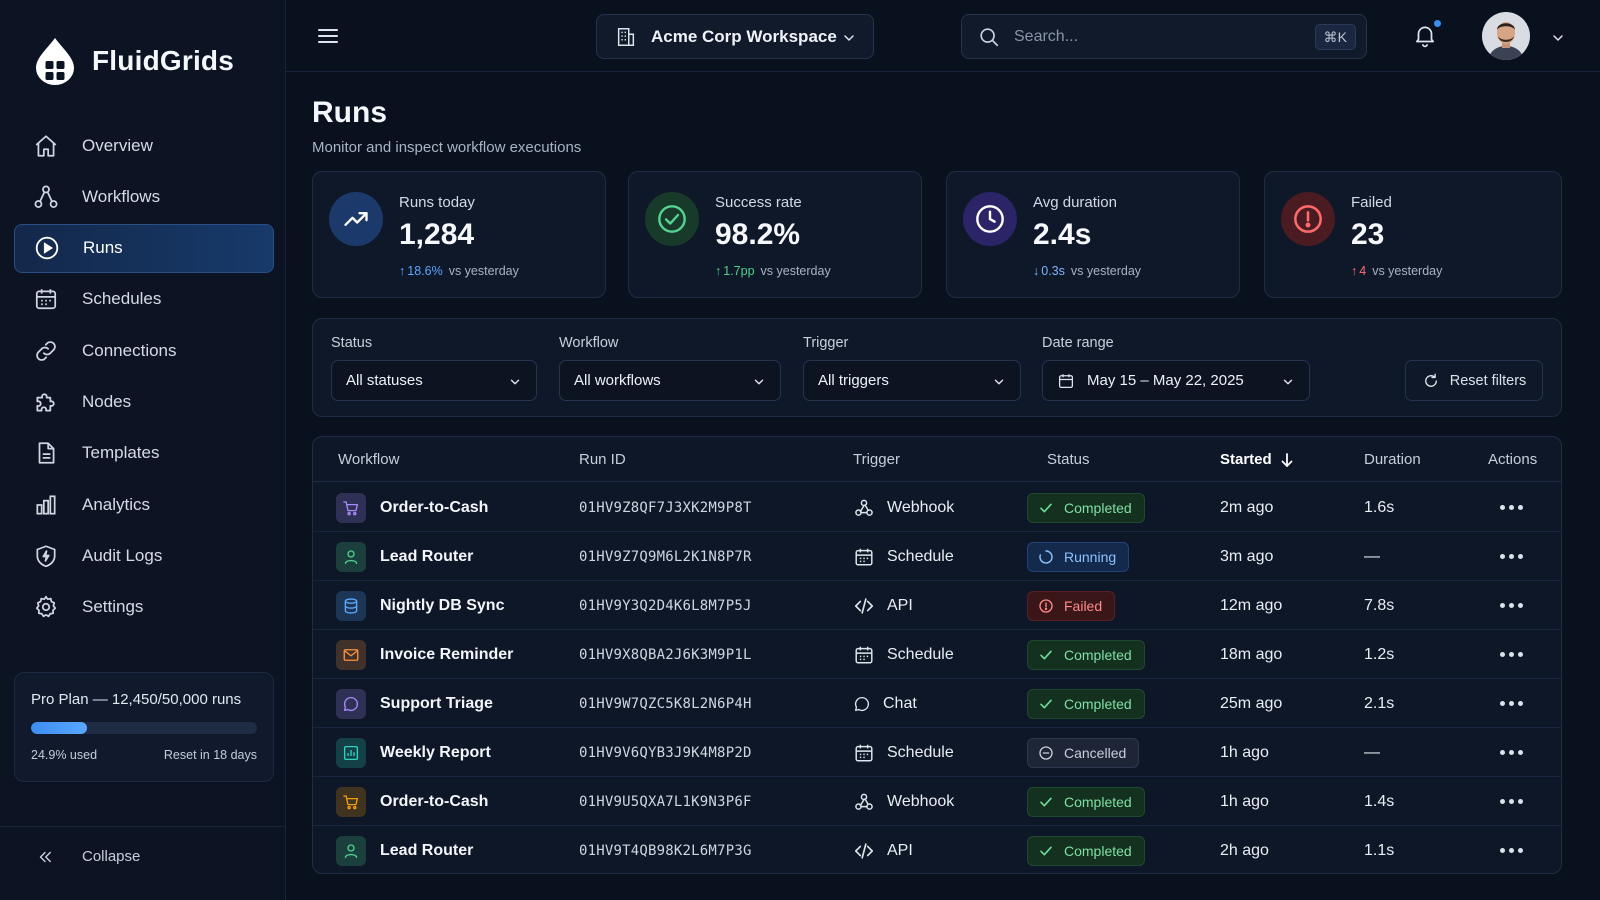 The height and width of the screenshot is (900, 1600). What do you see at coordinates (351, 556) in the screenshot?
I see `user-icon` at bounding box center [351, 556].